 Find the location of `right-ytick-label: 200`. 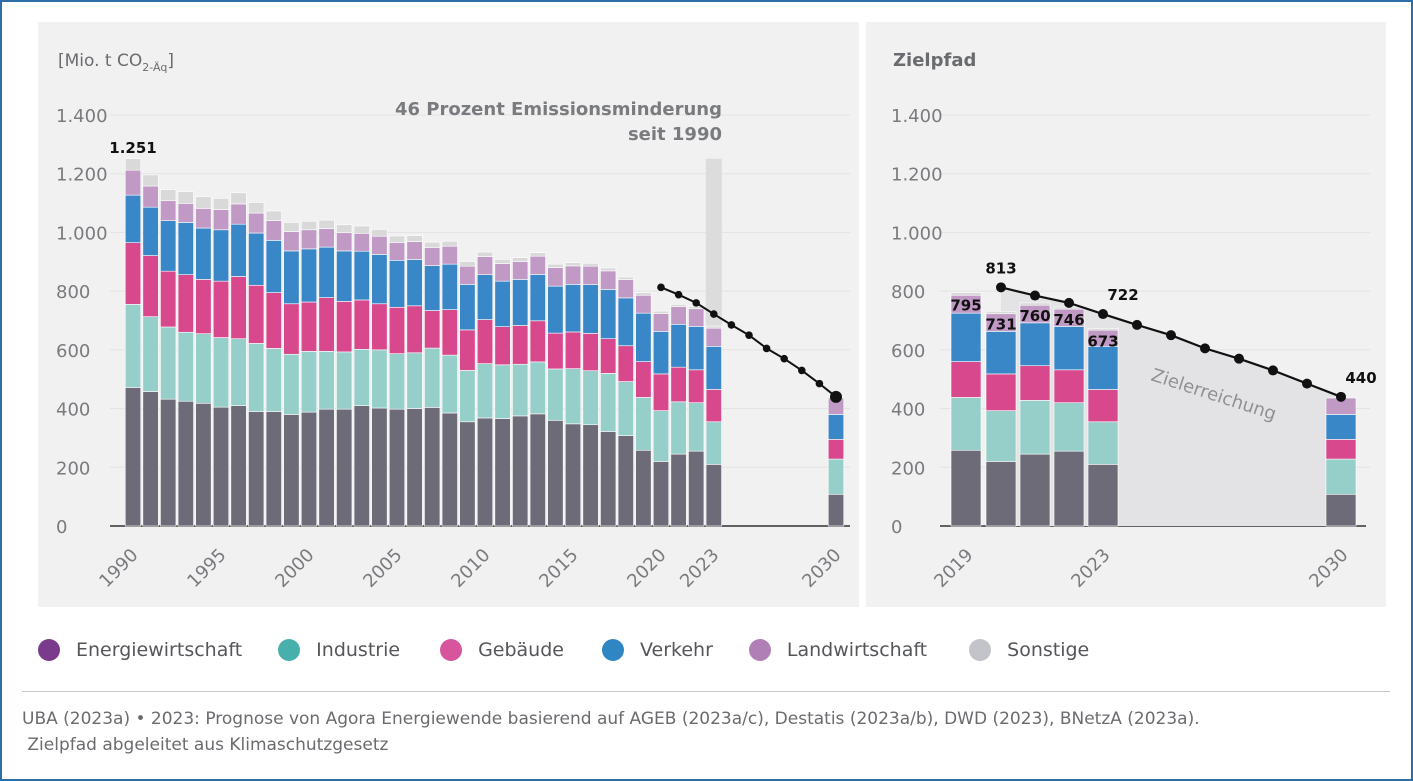

right-ytick-label: 200 is located at coordinates (908, 468).